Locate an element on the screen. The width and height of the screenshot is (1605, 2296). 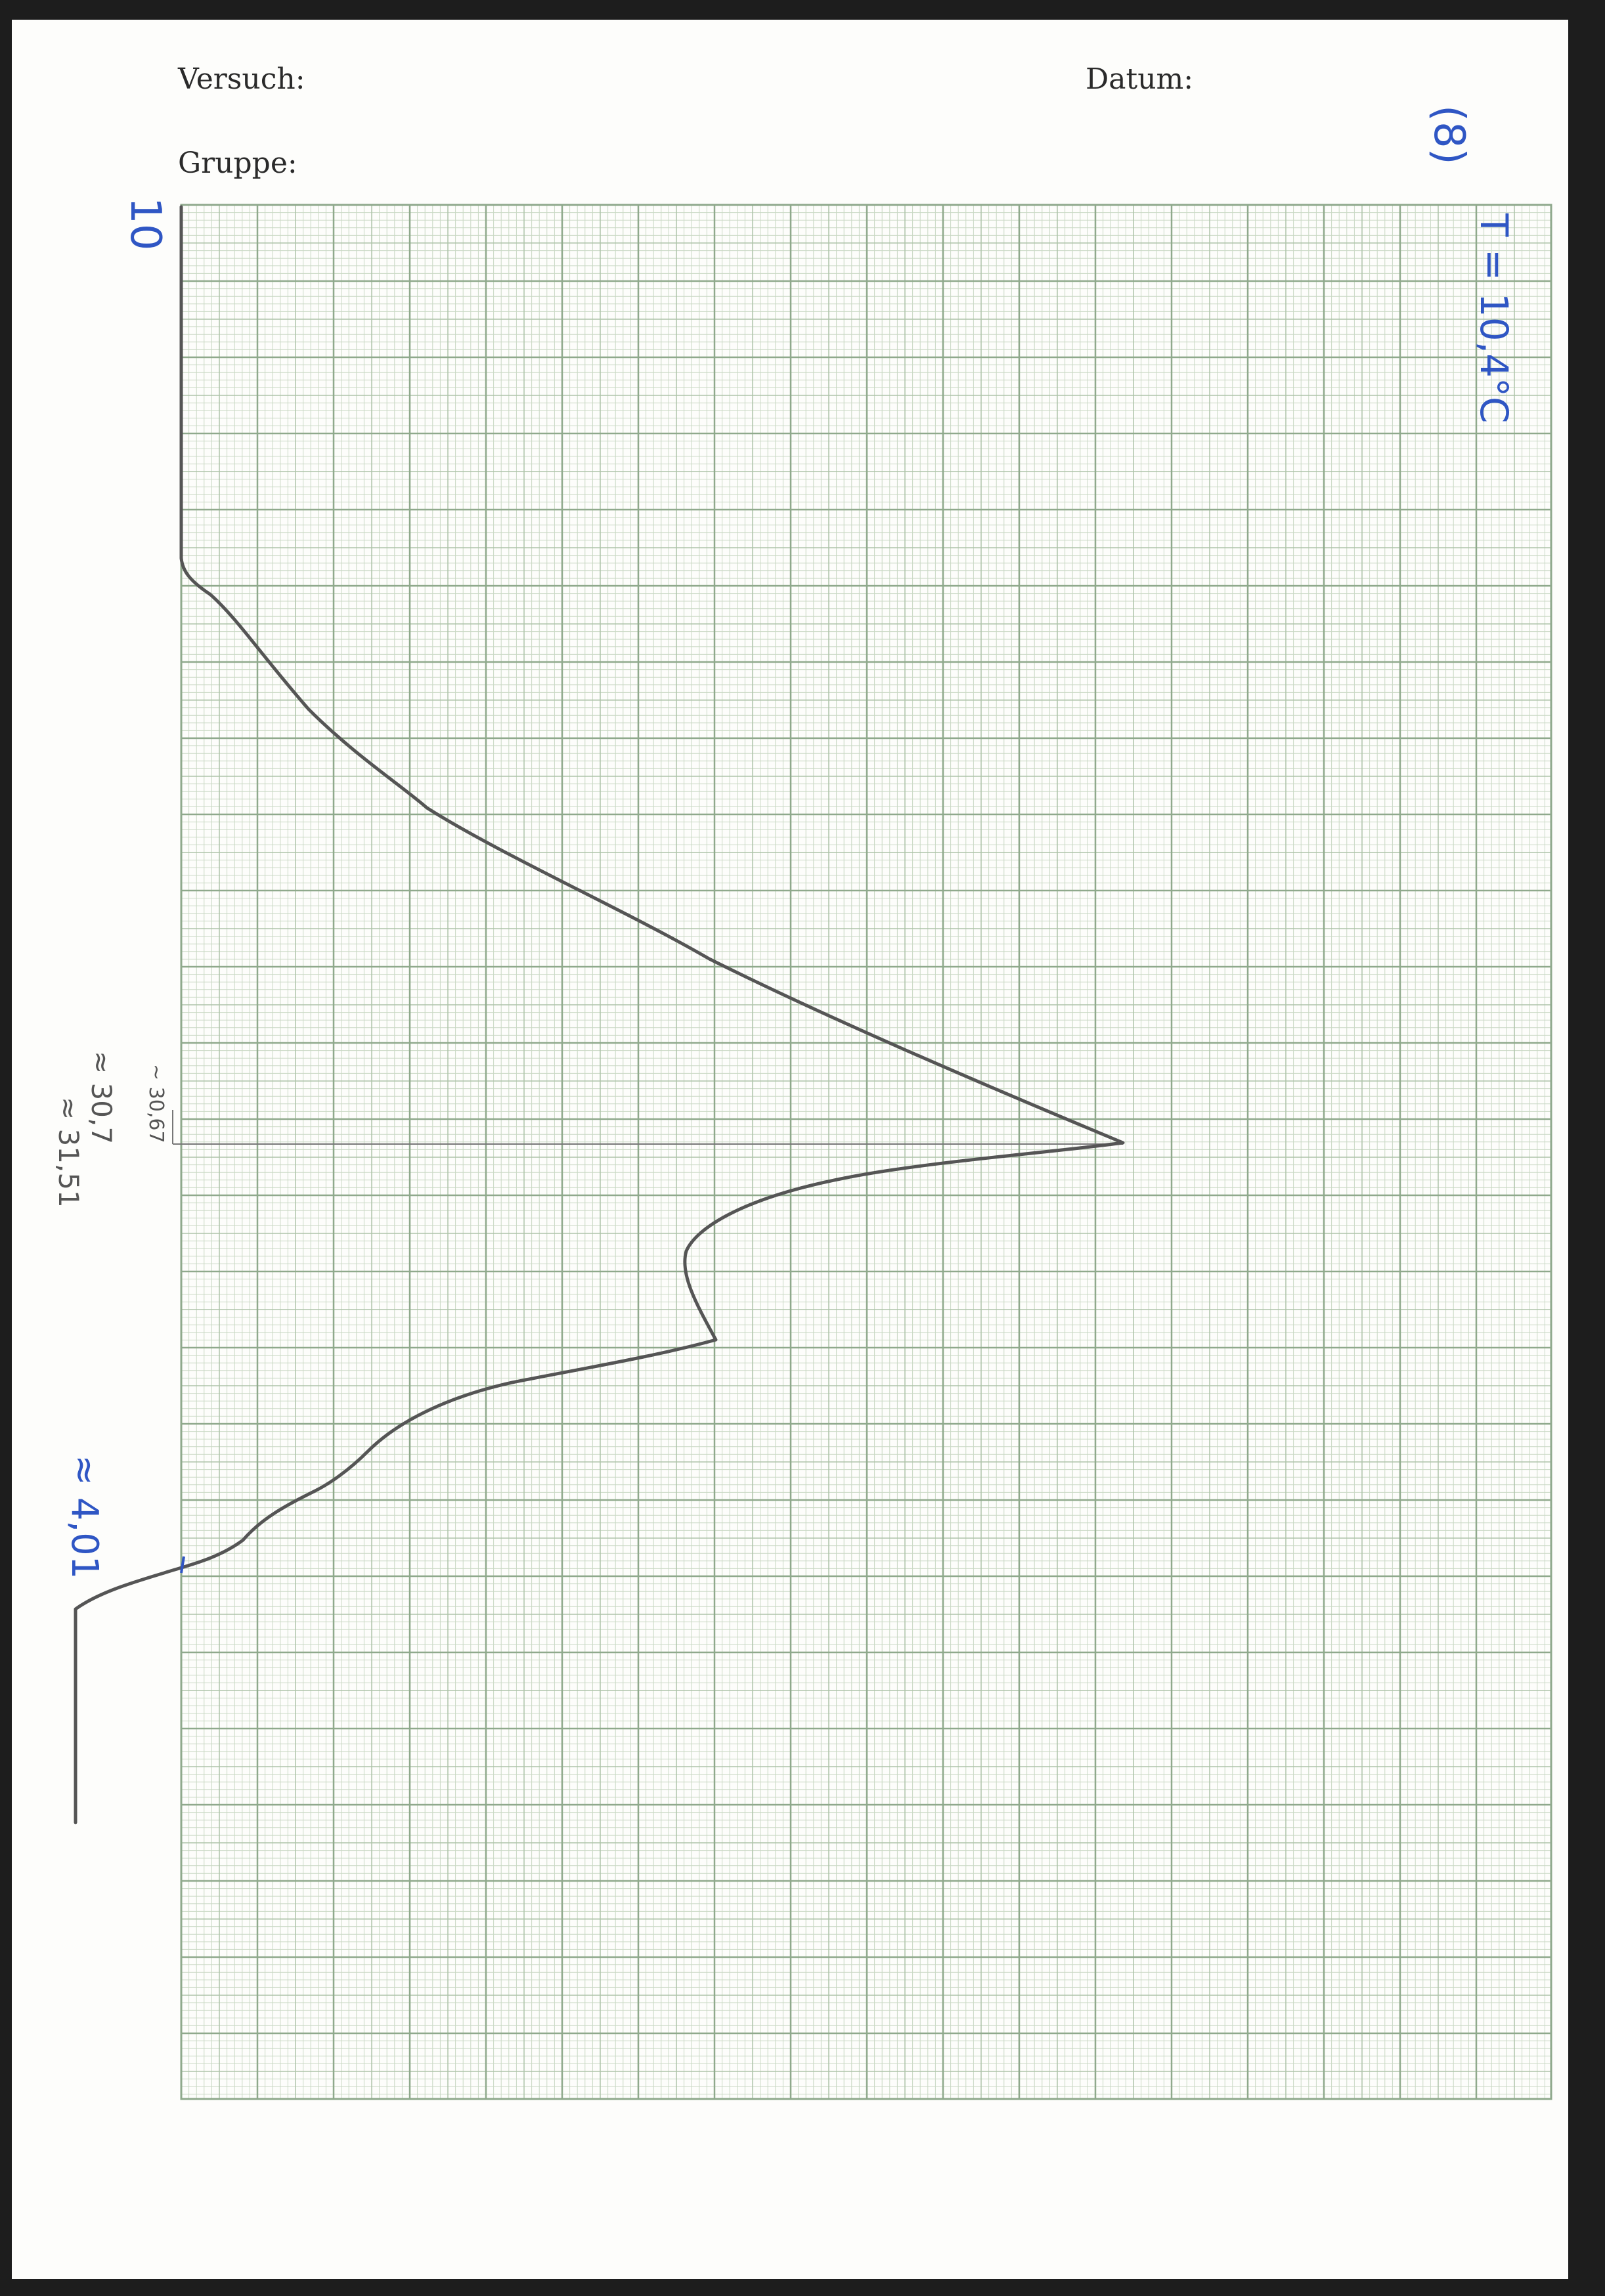
temperature-note: T = 10,4°C is located at coordinates (1494, 318).